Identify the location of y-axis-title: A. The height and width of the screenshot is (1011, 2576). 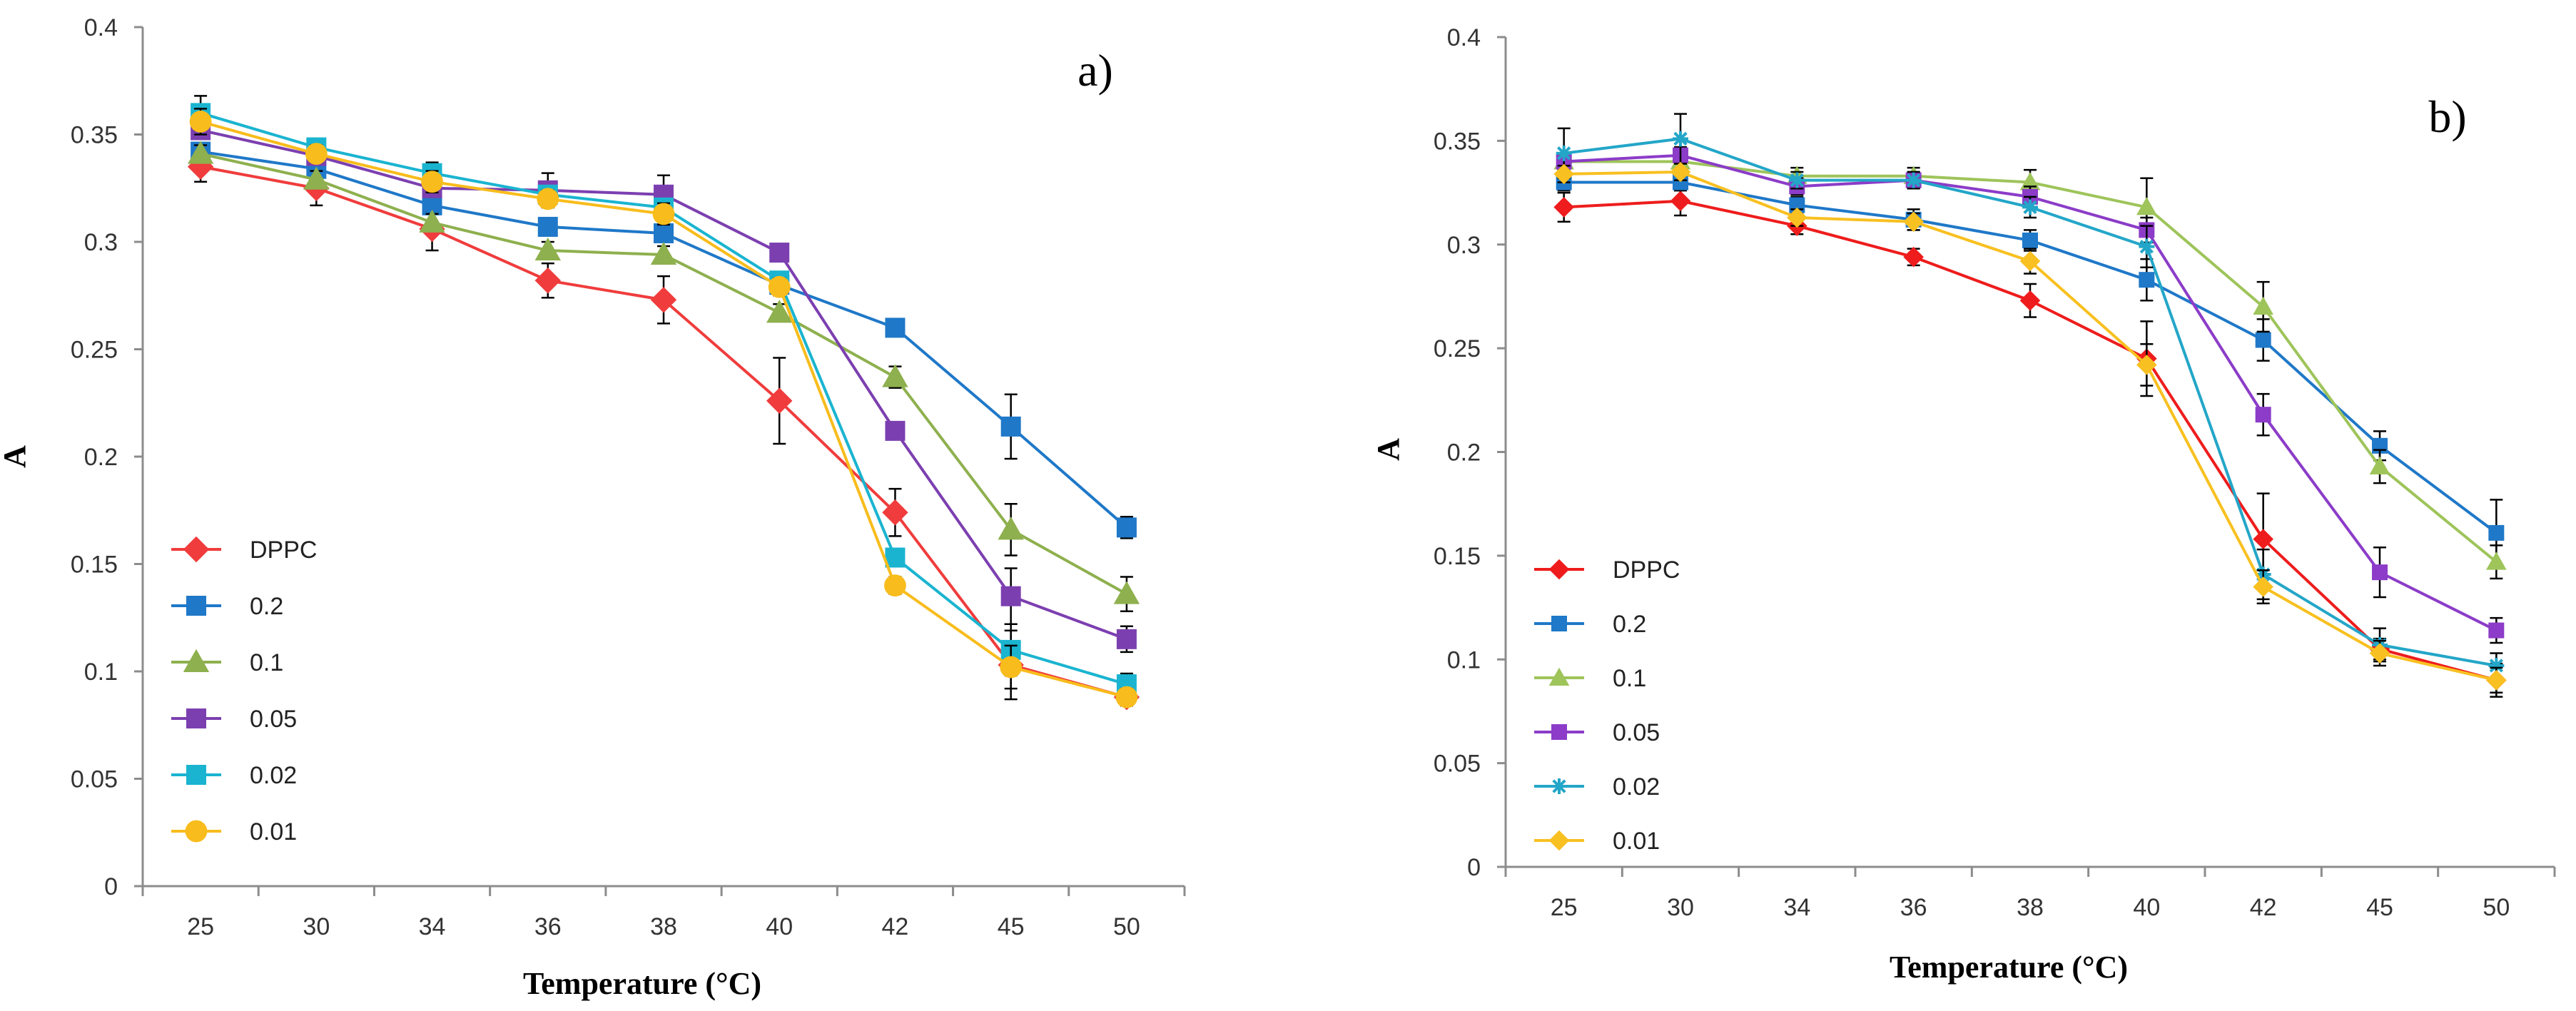
(1388, 449).